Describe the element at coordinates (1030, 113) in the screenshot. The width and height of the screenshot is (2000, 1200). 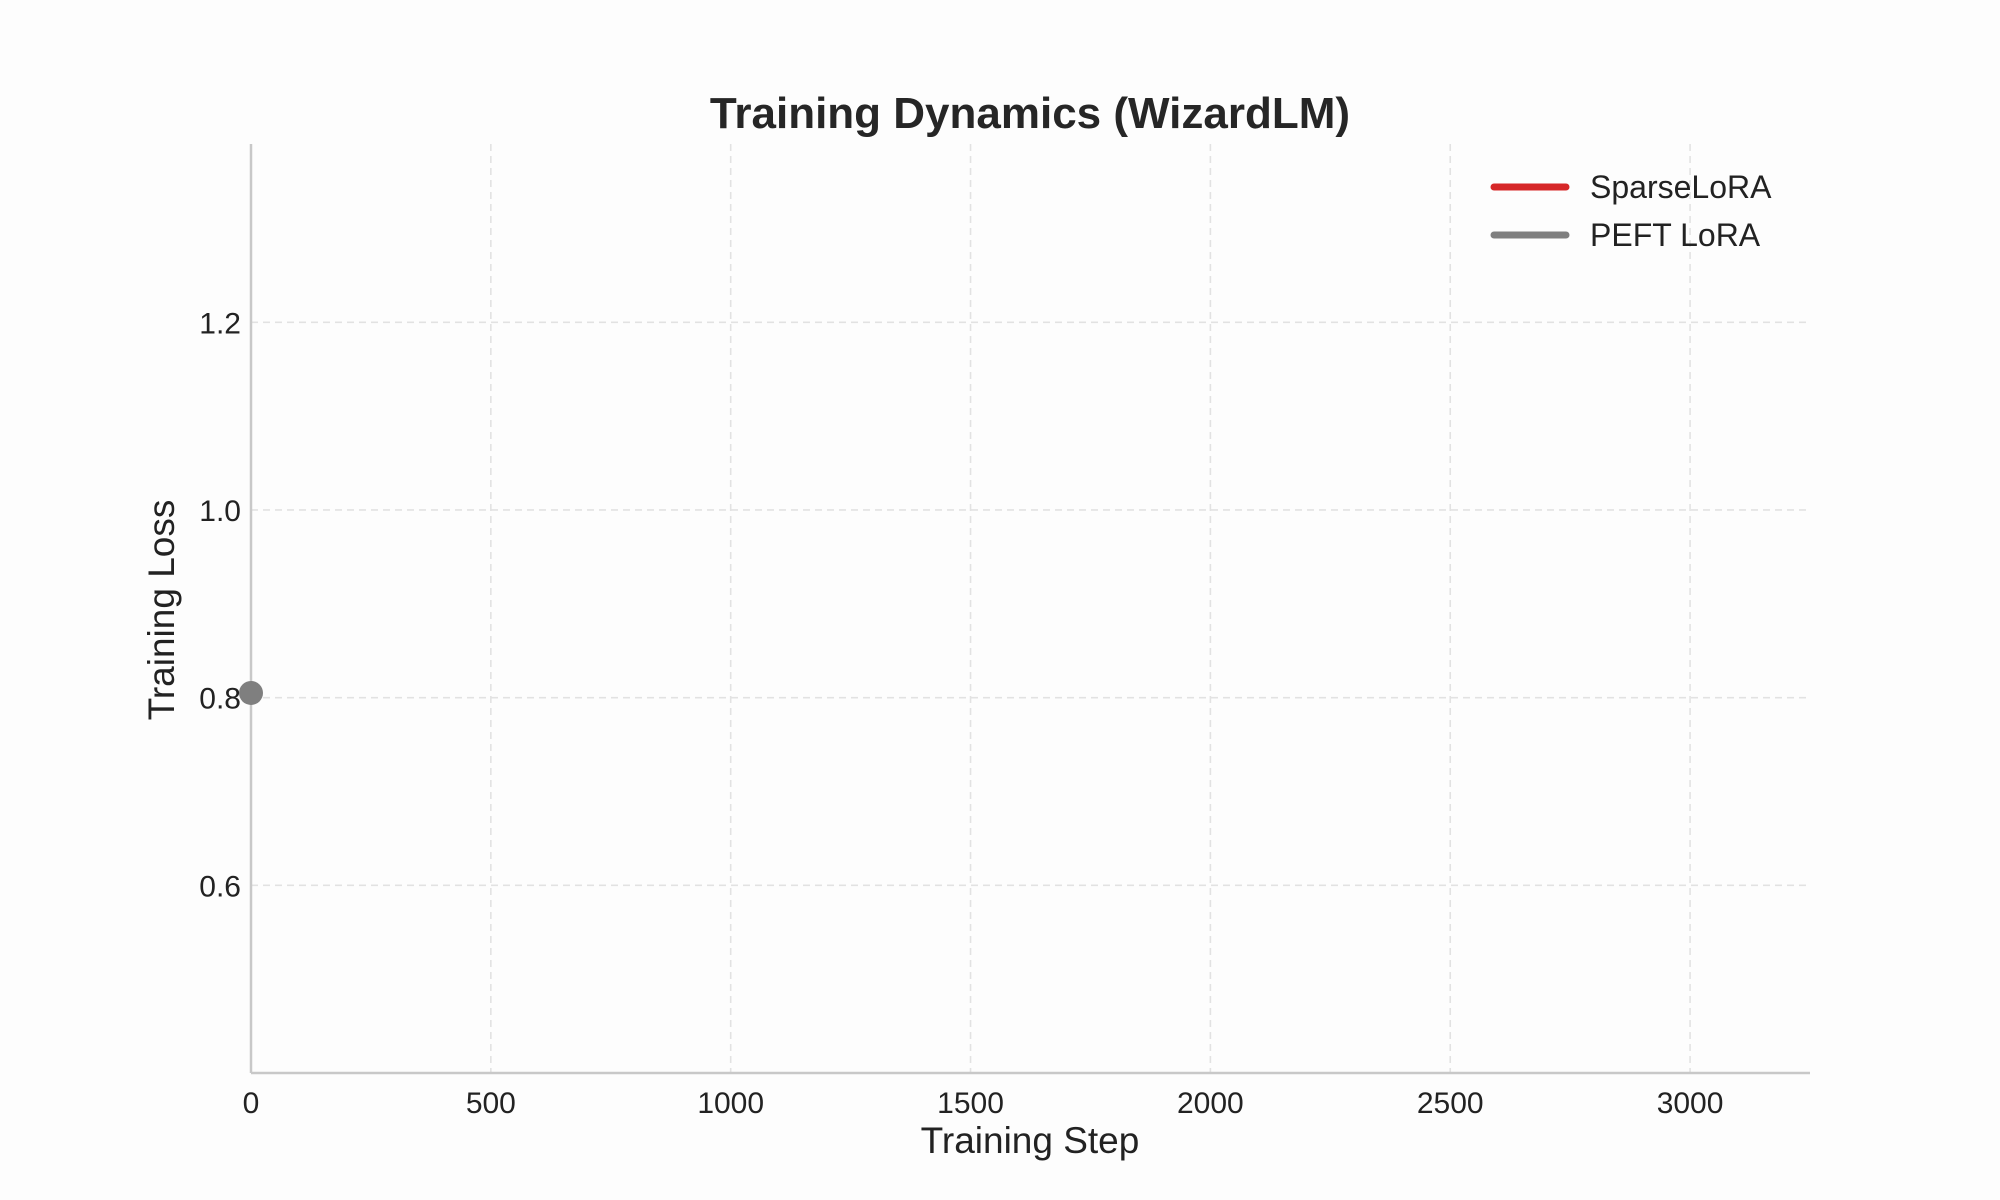
I see `chart-title: Training Dynamics (WizardLM)` at that location.